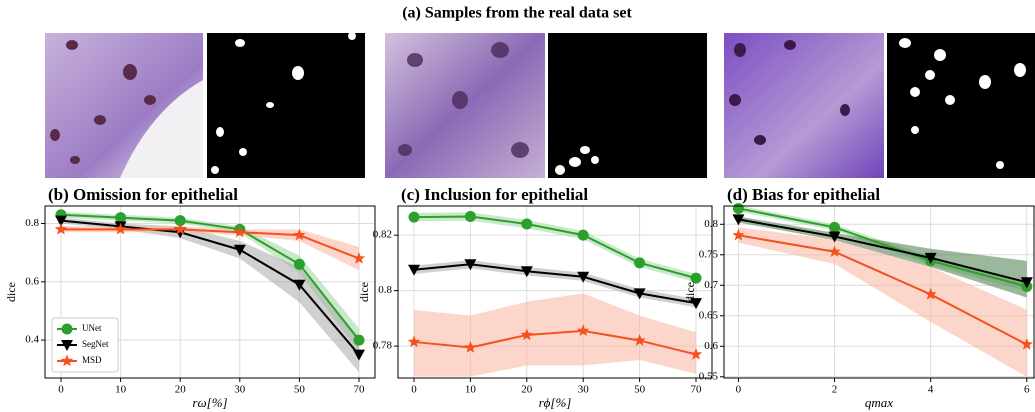 The image size is (1035, 412). What do you see at coordinates (555, 402) in the screenshot?
I see `x-axis-label: rϕ[%]` at bounding box center [555, 402].